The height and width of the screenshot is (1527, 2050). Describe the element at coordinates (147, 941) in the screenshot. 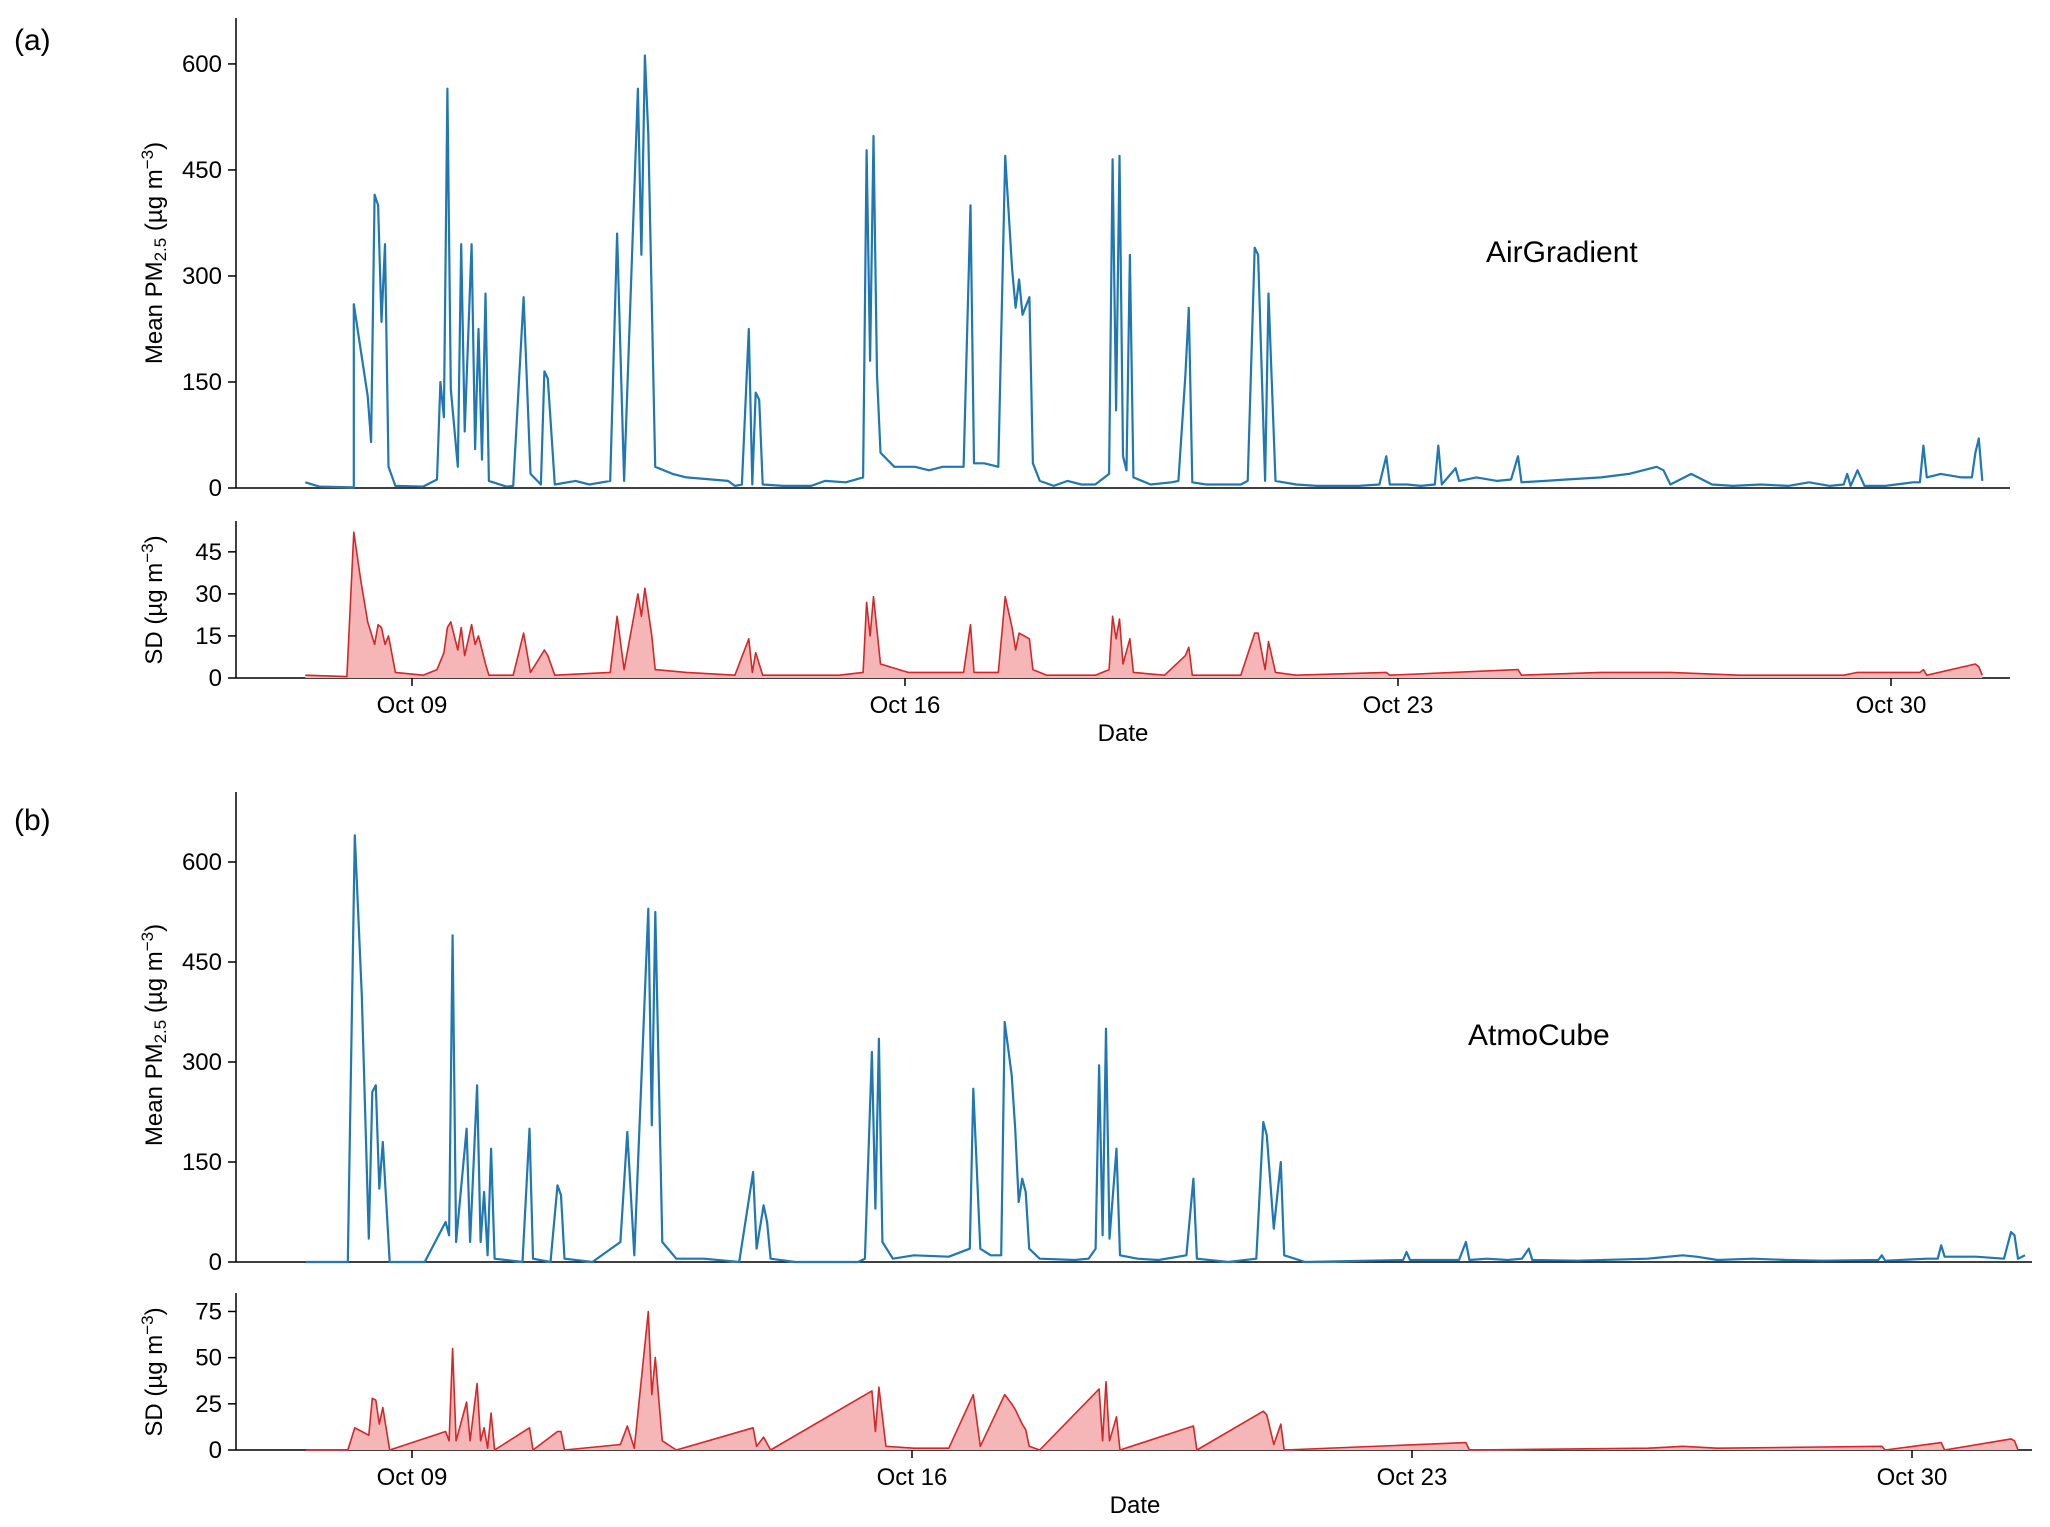

I see `panel-b-mean-ylabel-exp: −3` at that location.